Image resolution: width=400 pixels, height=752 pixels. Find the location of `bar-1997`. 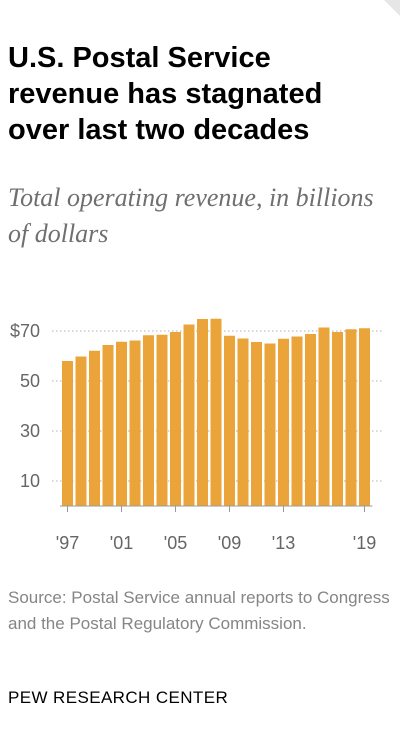

bar-1997 is located at coordinates (67, 433).